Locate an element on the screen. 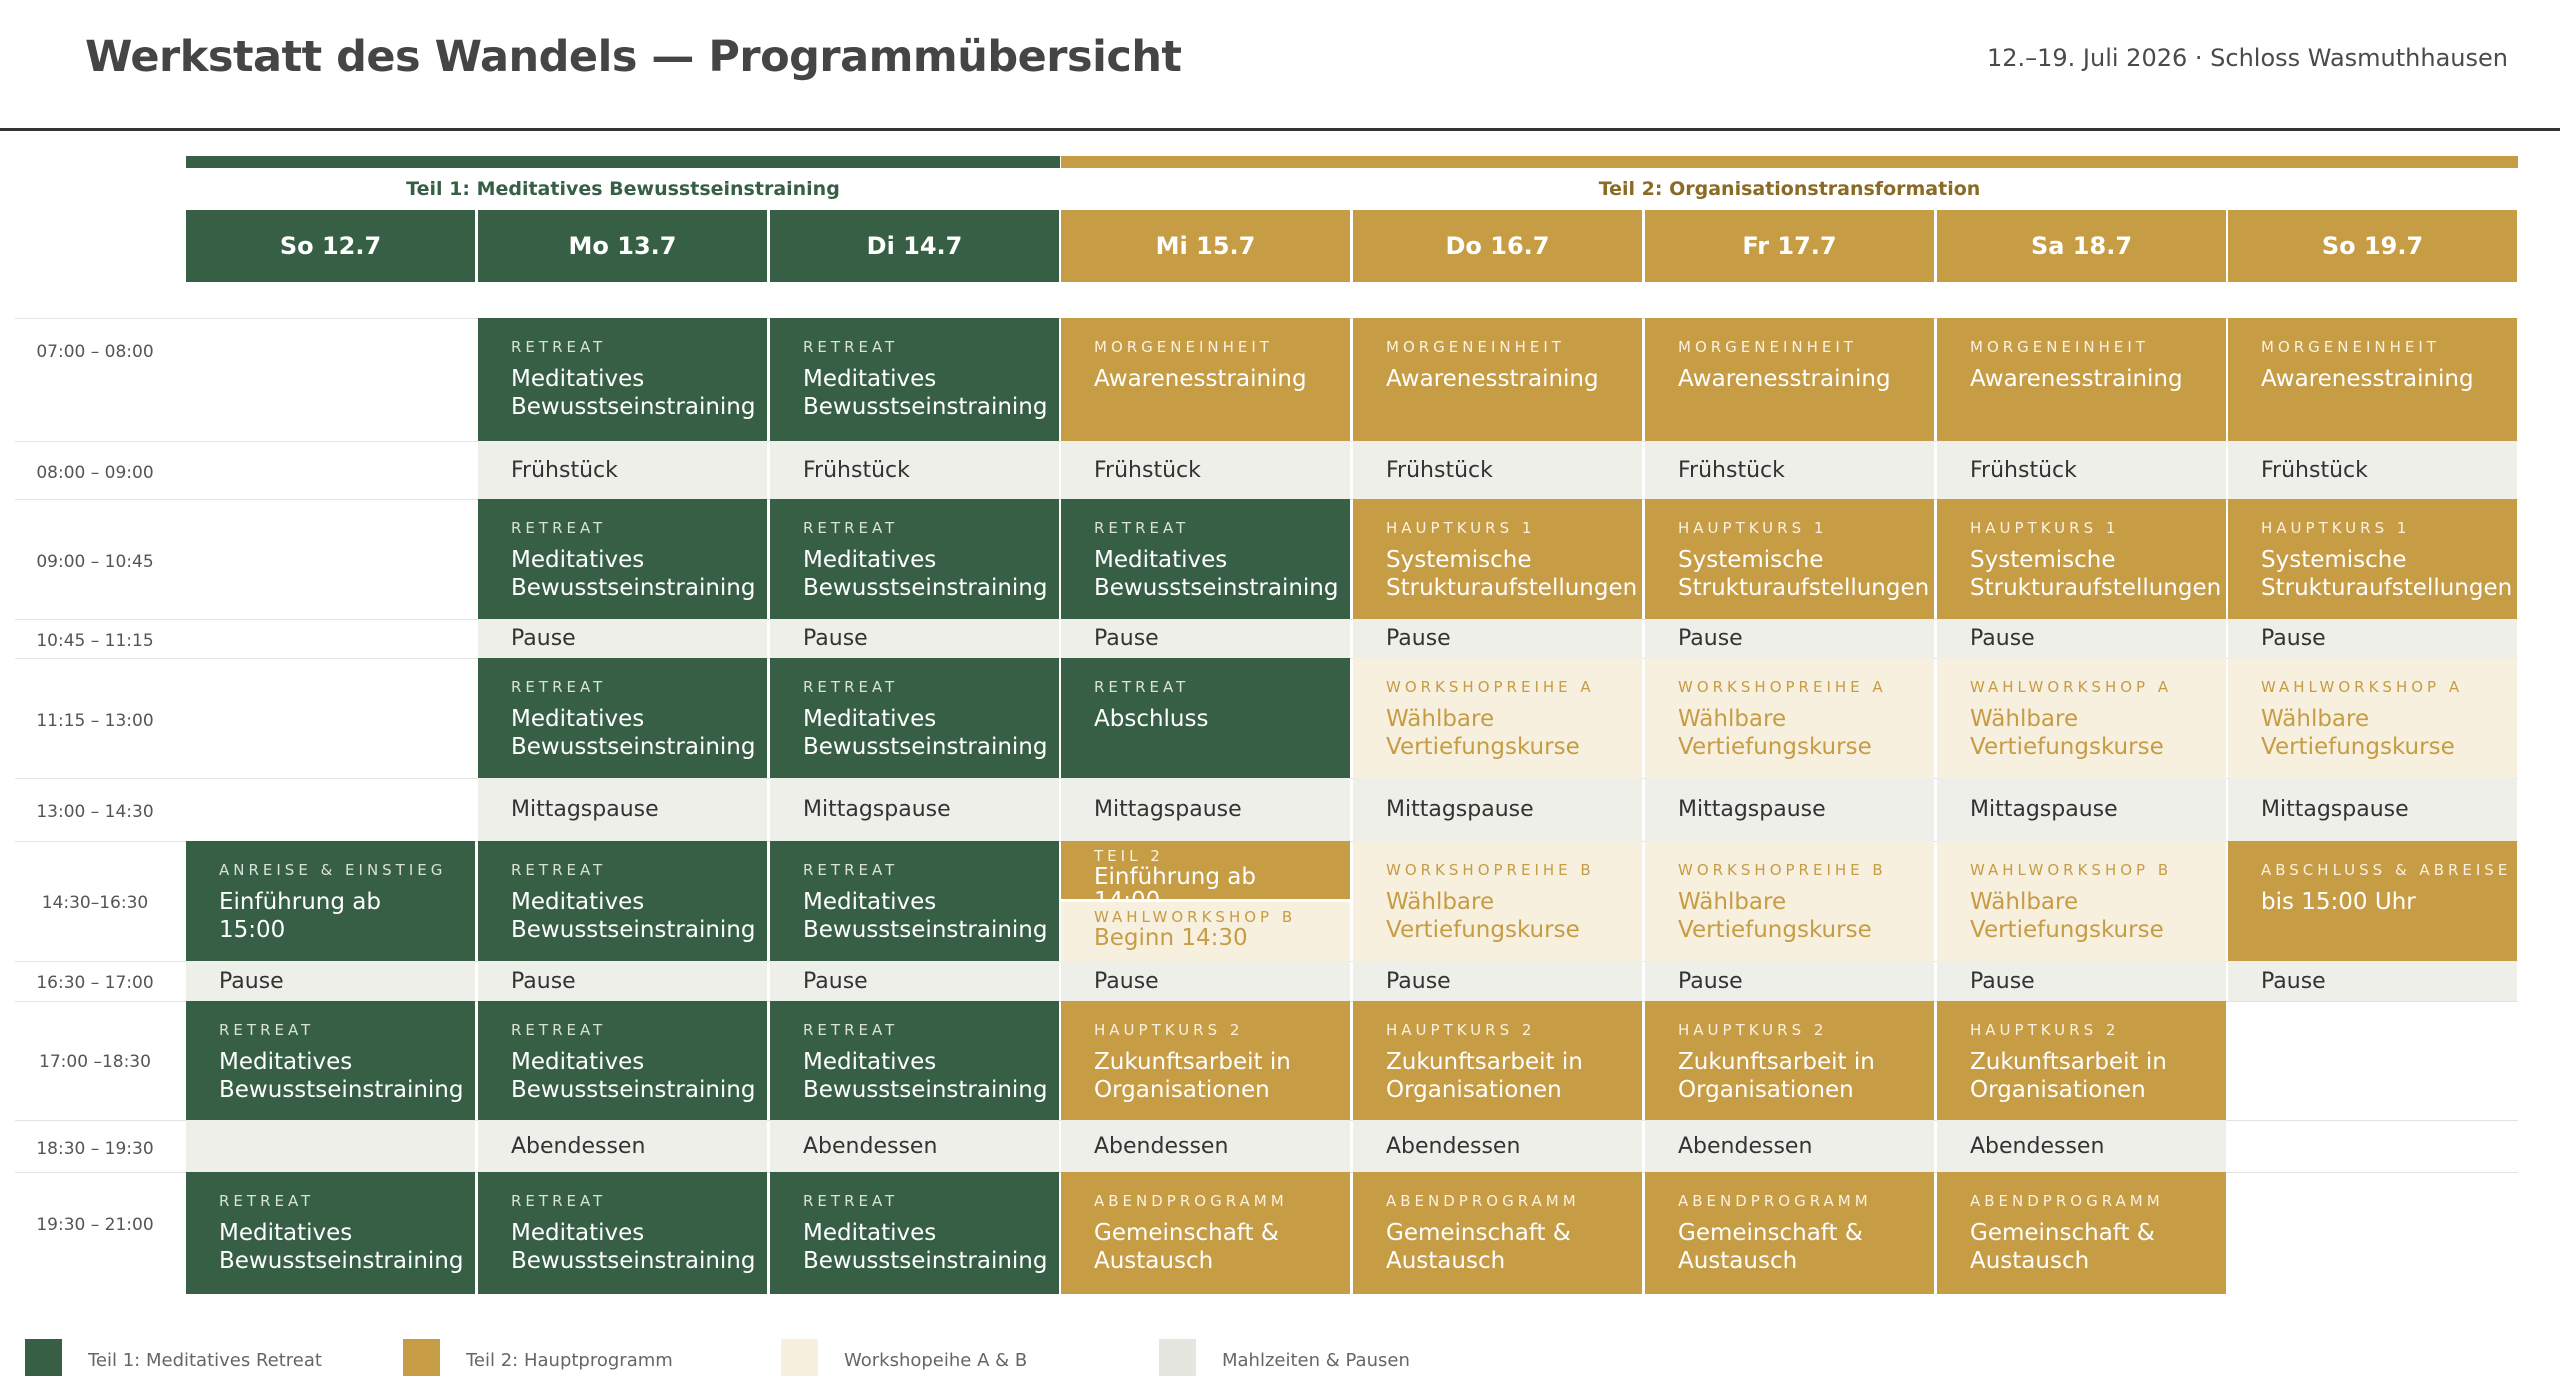 The image size is (2560, 1393). session-label: Mittagspause is located at coordinates (1460, 809).